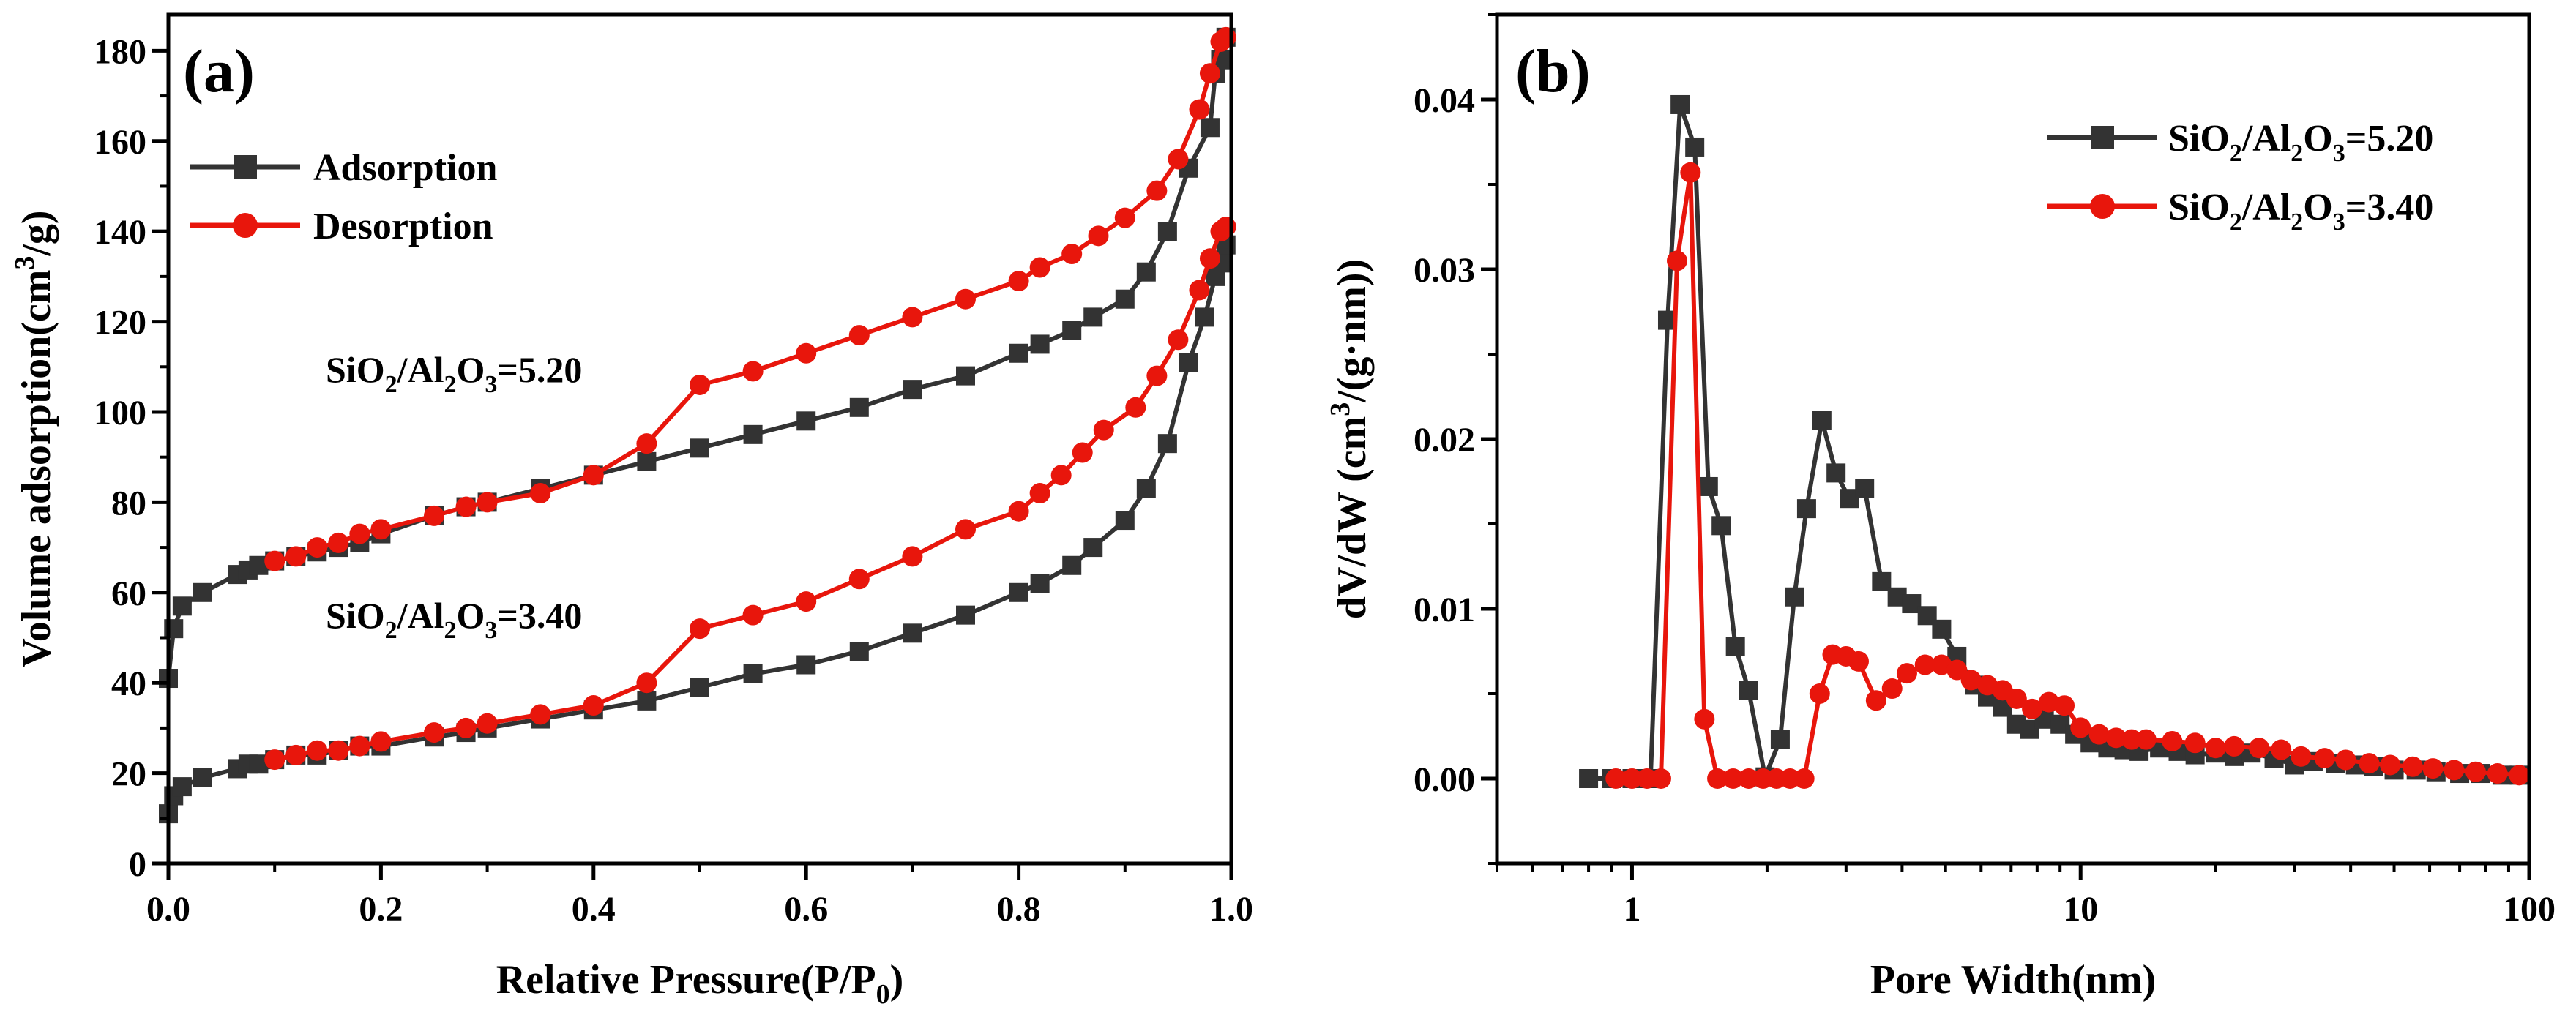 The height and width of the screenshot is (1012, 2576). What do you see at coordinates (128, 683) in the screenshot?
I see `panel-a-y-tick-label: 40` at bounding box center [128, 683].